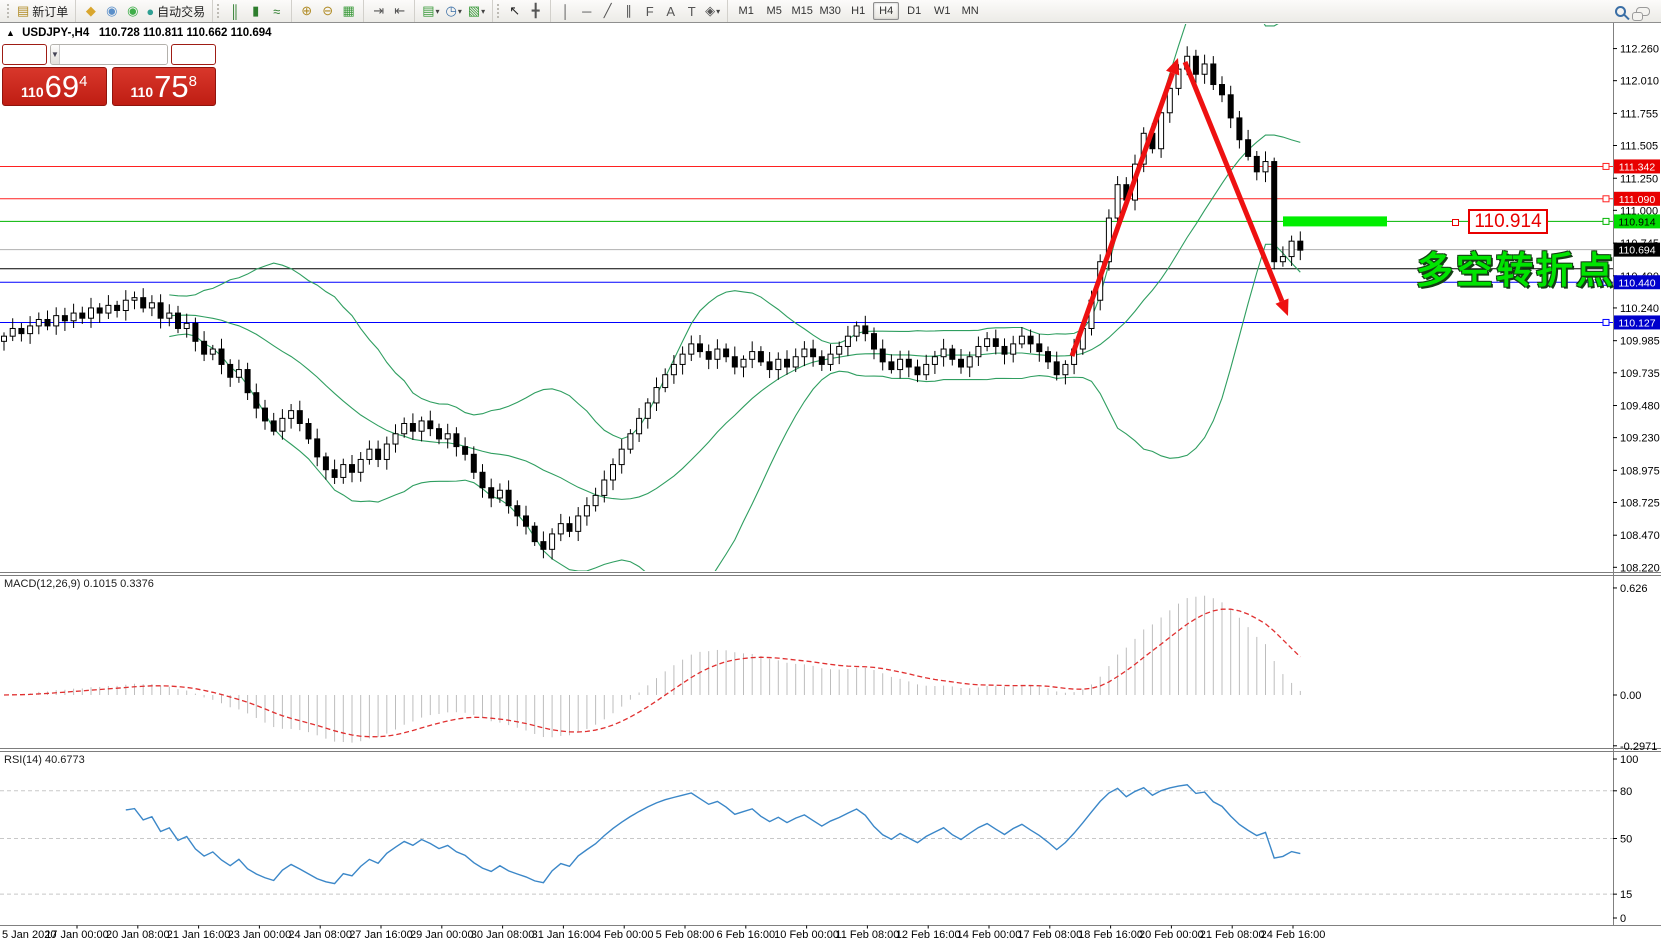  Describe the element at coordinates (652, 669) in the screenshot. I see `macd-pane` at that location.